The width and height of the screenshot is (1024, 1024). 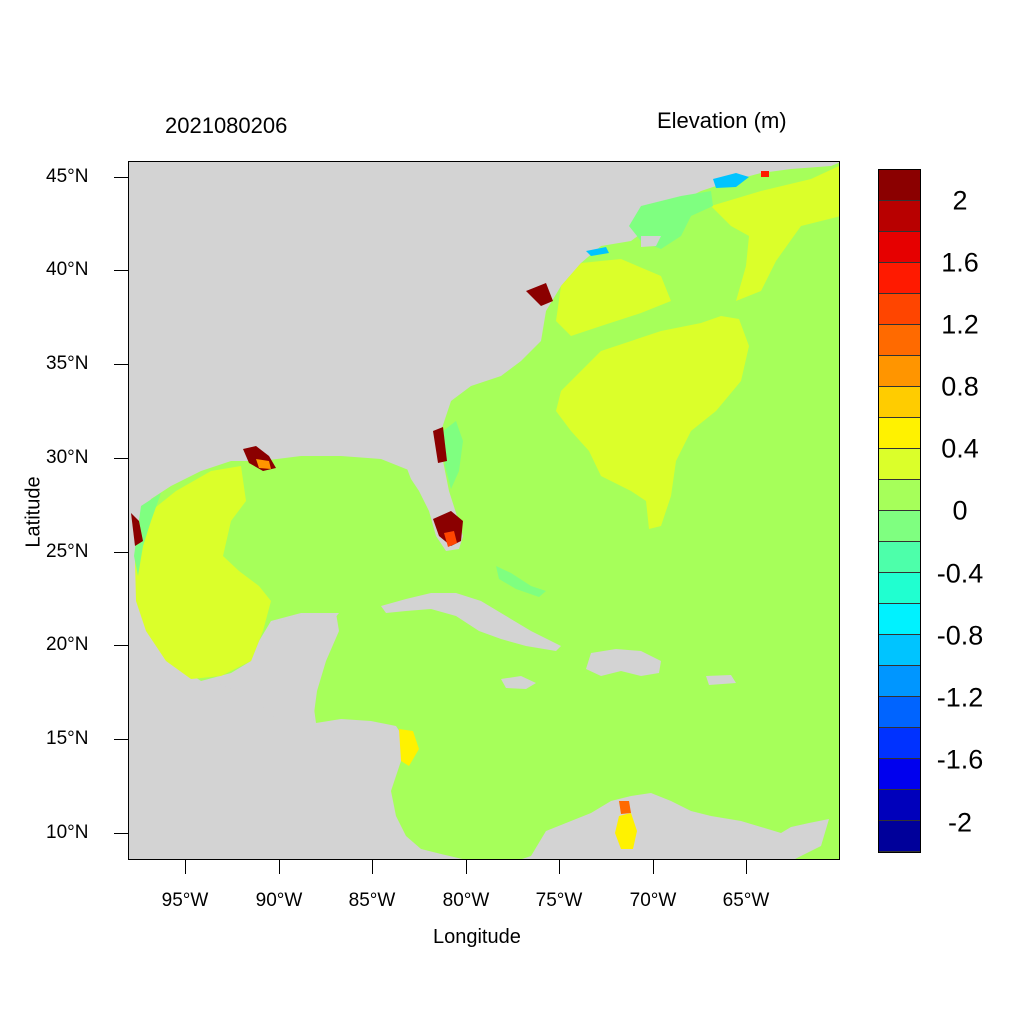 What do you see at coordinates (203, 572) in the screenshot?
I see `gulf-high-region` at bounding box center [203, 572].